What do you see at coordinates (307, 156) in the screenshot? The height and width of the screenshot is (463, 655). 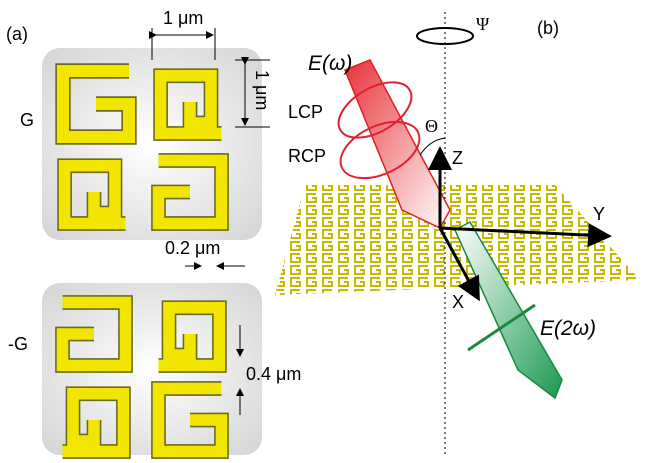 I see `rcp-label: RCP` at bounding box center [307, 156].